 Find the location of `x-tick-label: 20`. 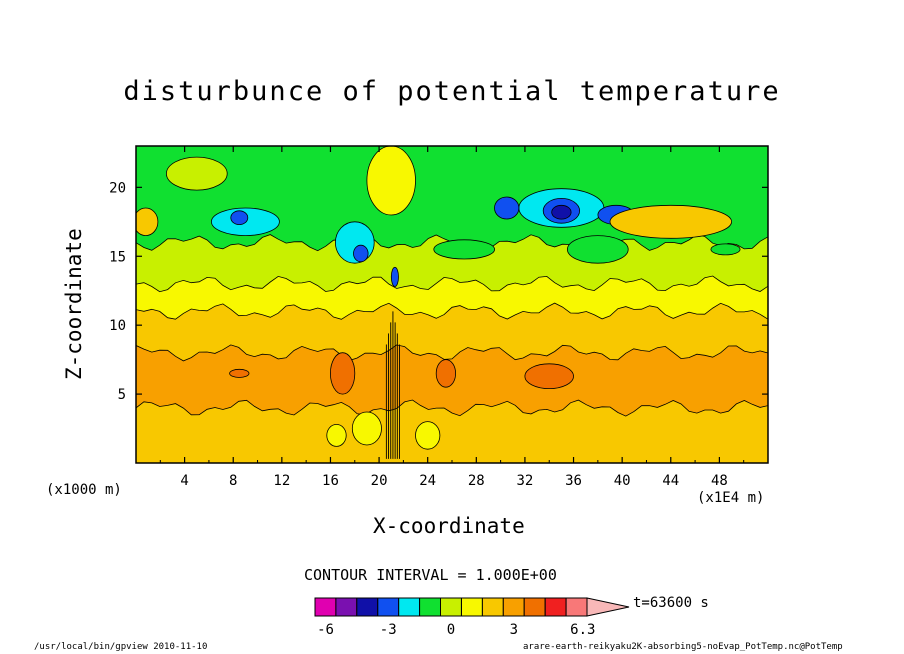

x-tick-label: 20 is located at coordinates (379, 481).